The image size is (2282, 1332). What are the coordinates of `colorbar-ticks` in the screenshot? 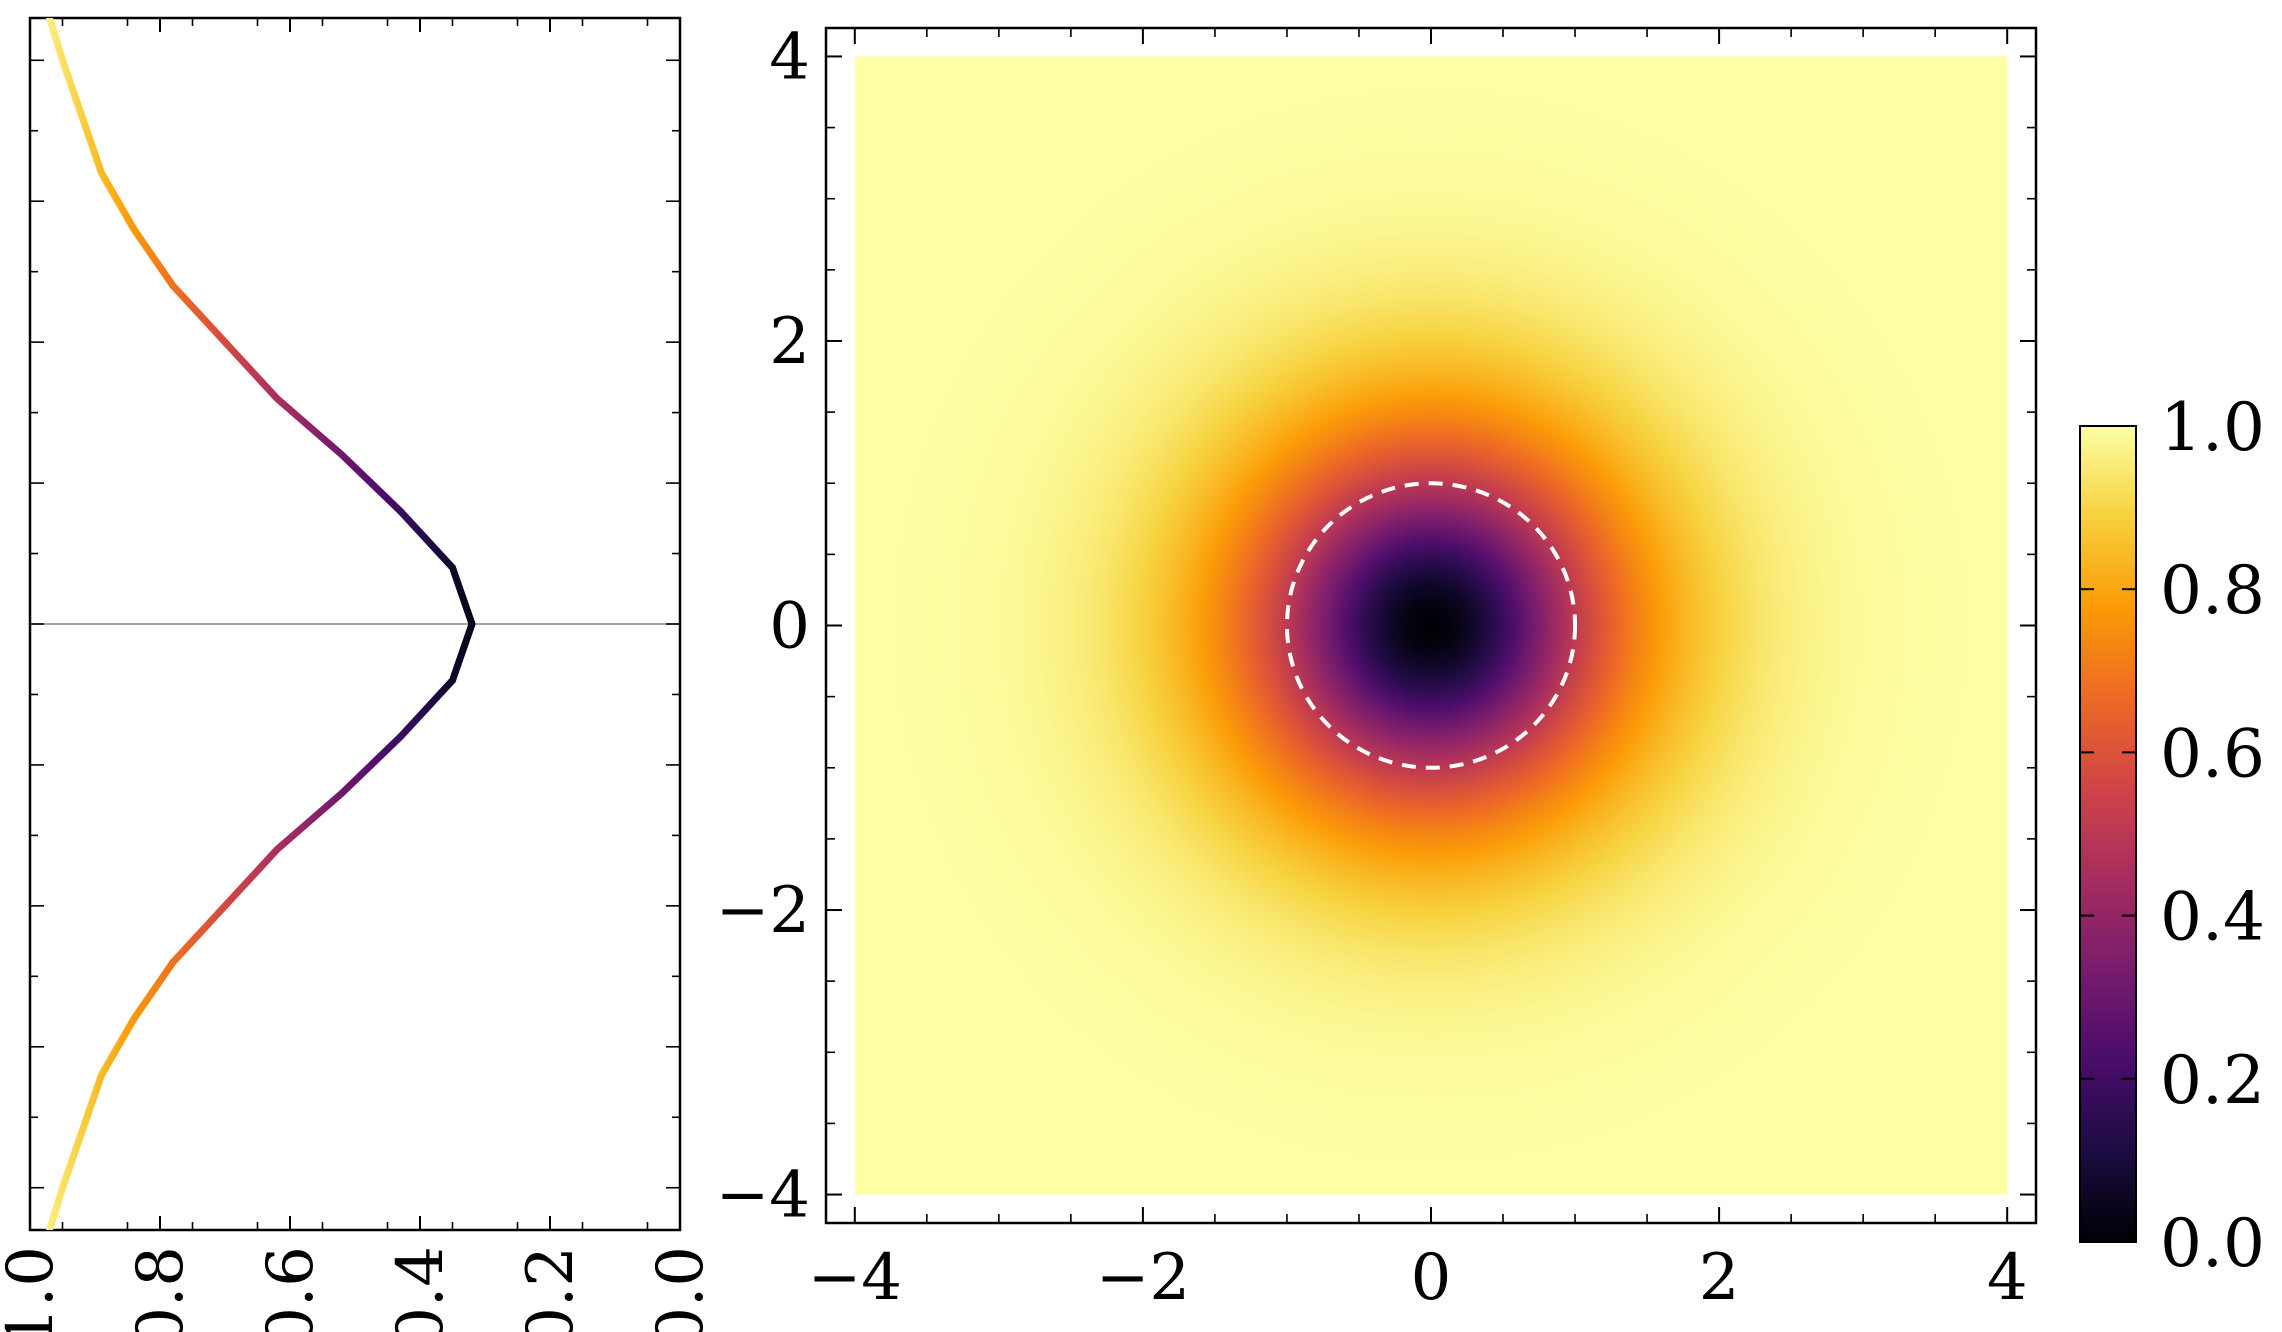 It's located at (2108, 834).